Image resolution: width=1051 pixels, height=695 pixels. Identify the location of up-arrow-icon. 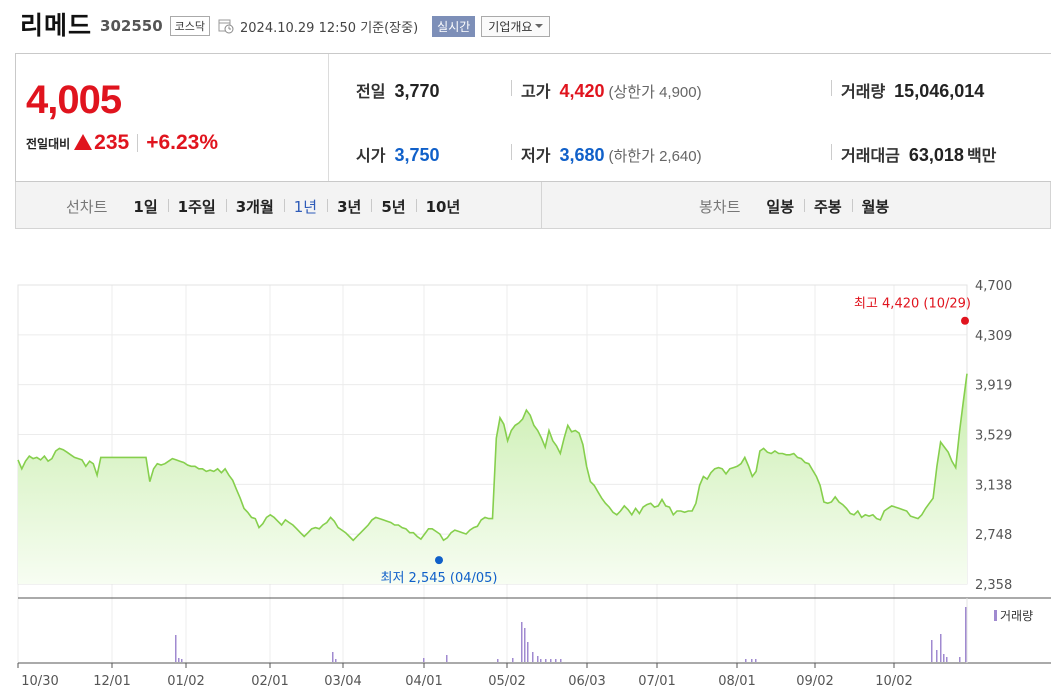
(83, 142).